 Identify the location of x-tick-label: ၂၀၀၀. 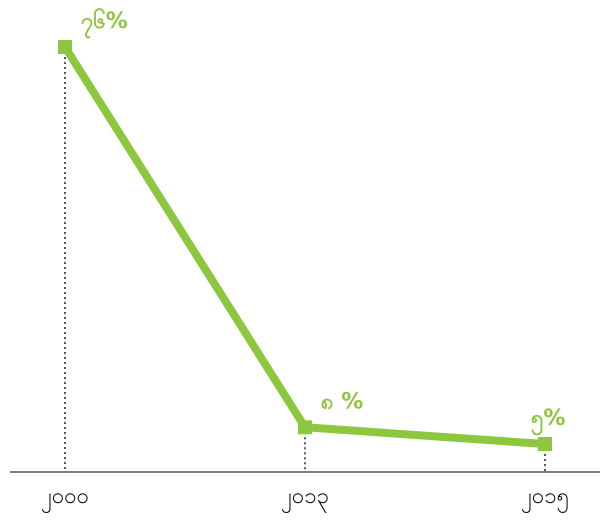
(65, 498).